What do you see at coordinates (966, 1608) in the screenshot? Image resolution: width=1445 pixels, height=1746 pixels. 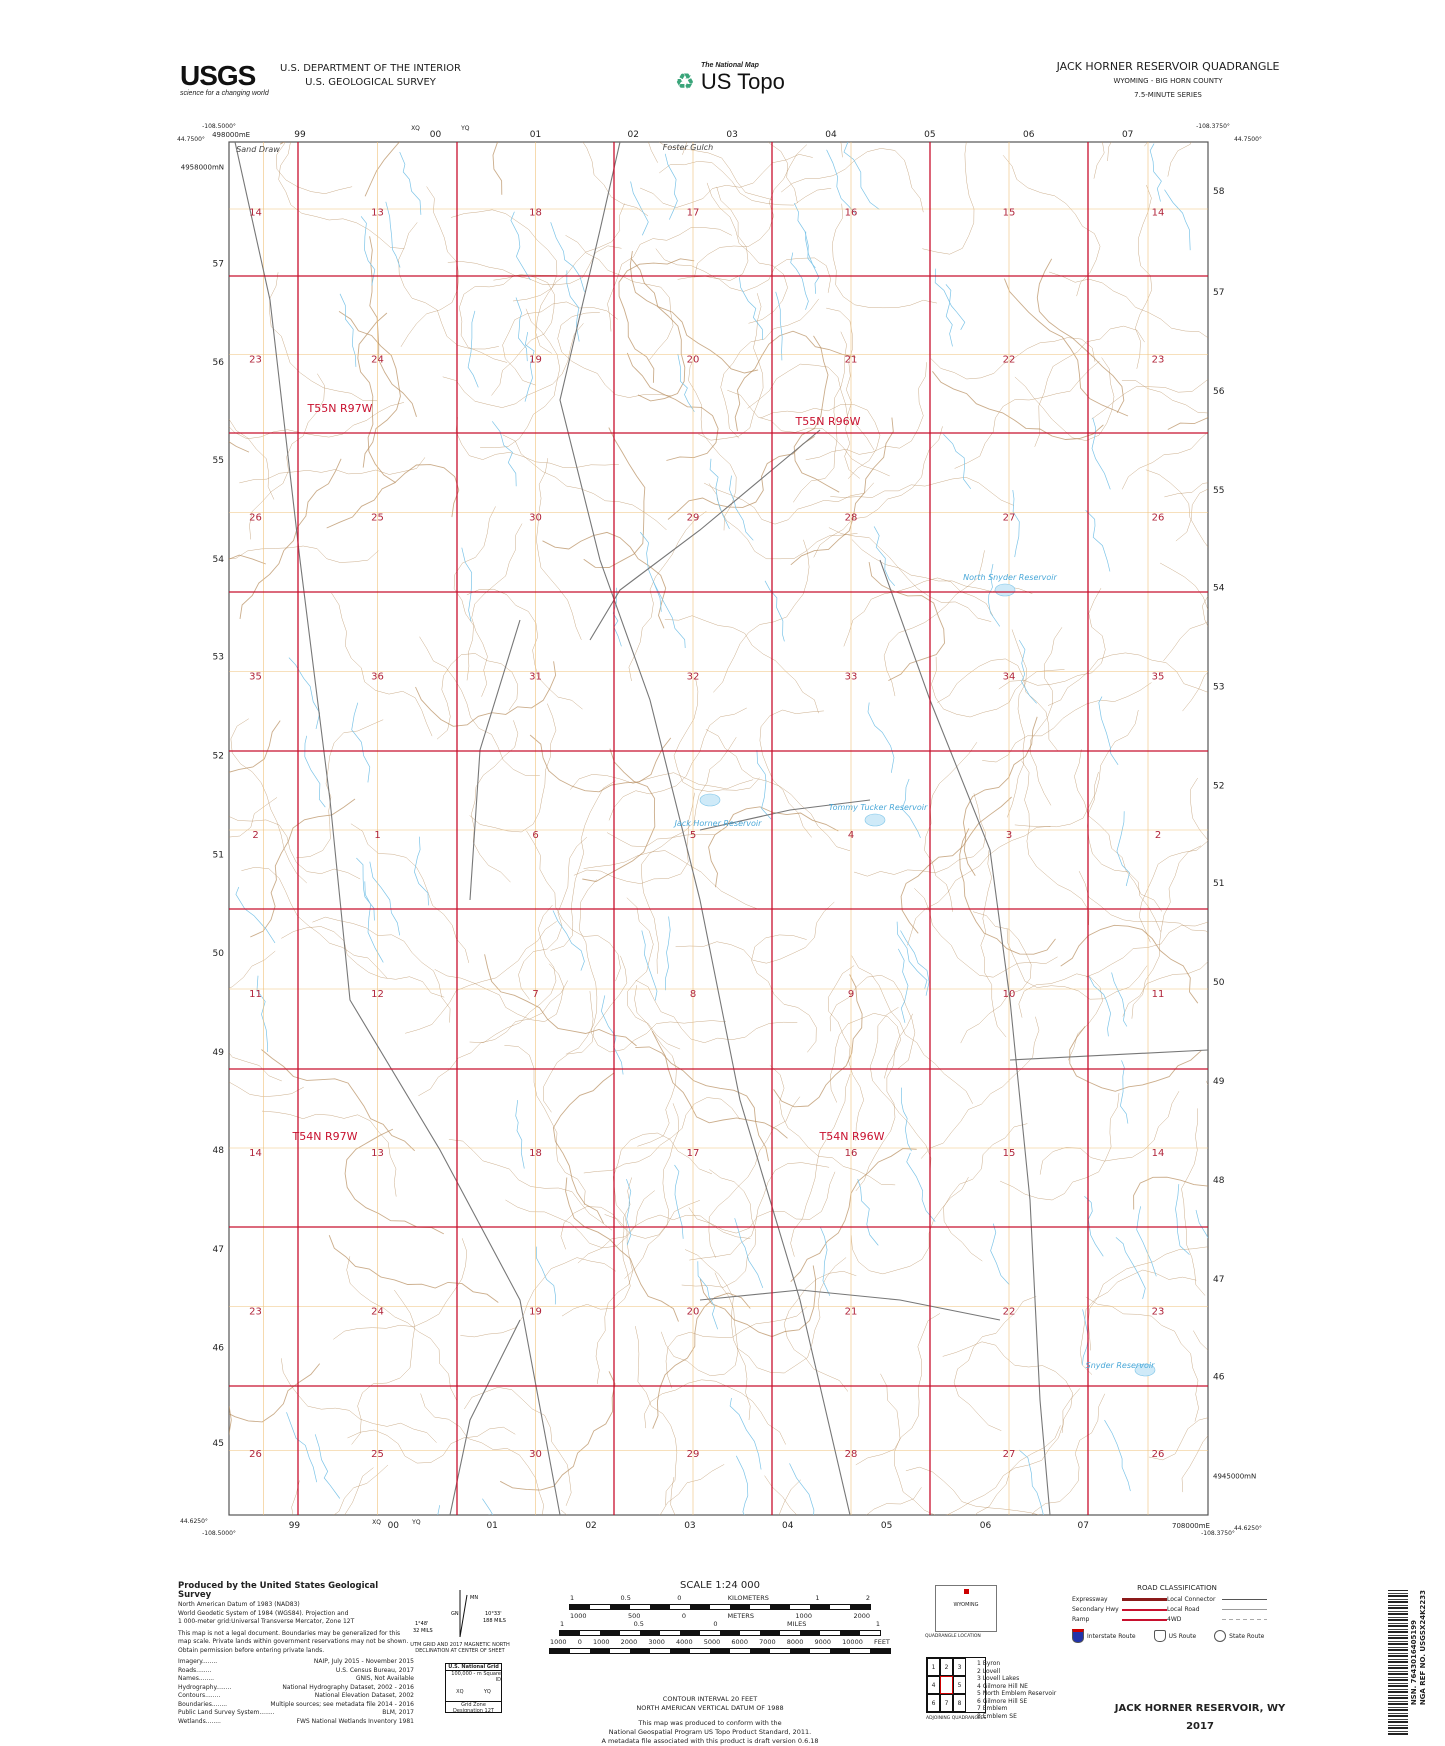 I see `quadrangle-location-map: WYOMING` at bounding box center [966, 1608].